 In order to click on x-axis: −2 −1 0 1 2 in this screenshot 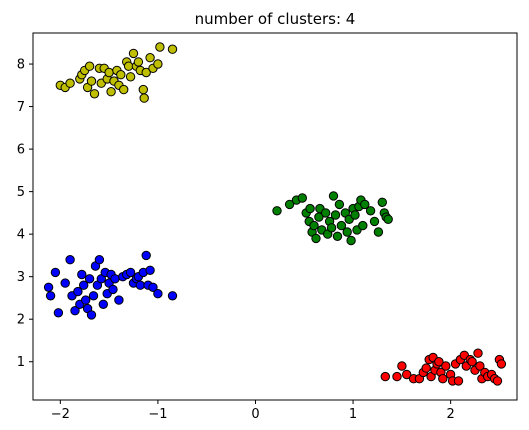, I will do `click(253, 411)`.